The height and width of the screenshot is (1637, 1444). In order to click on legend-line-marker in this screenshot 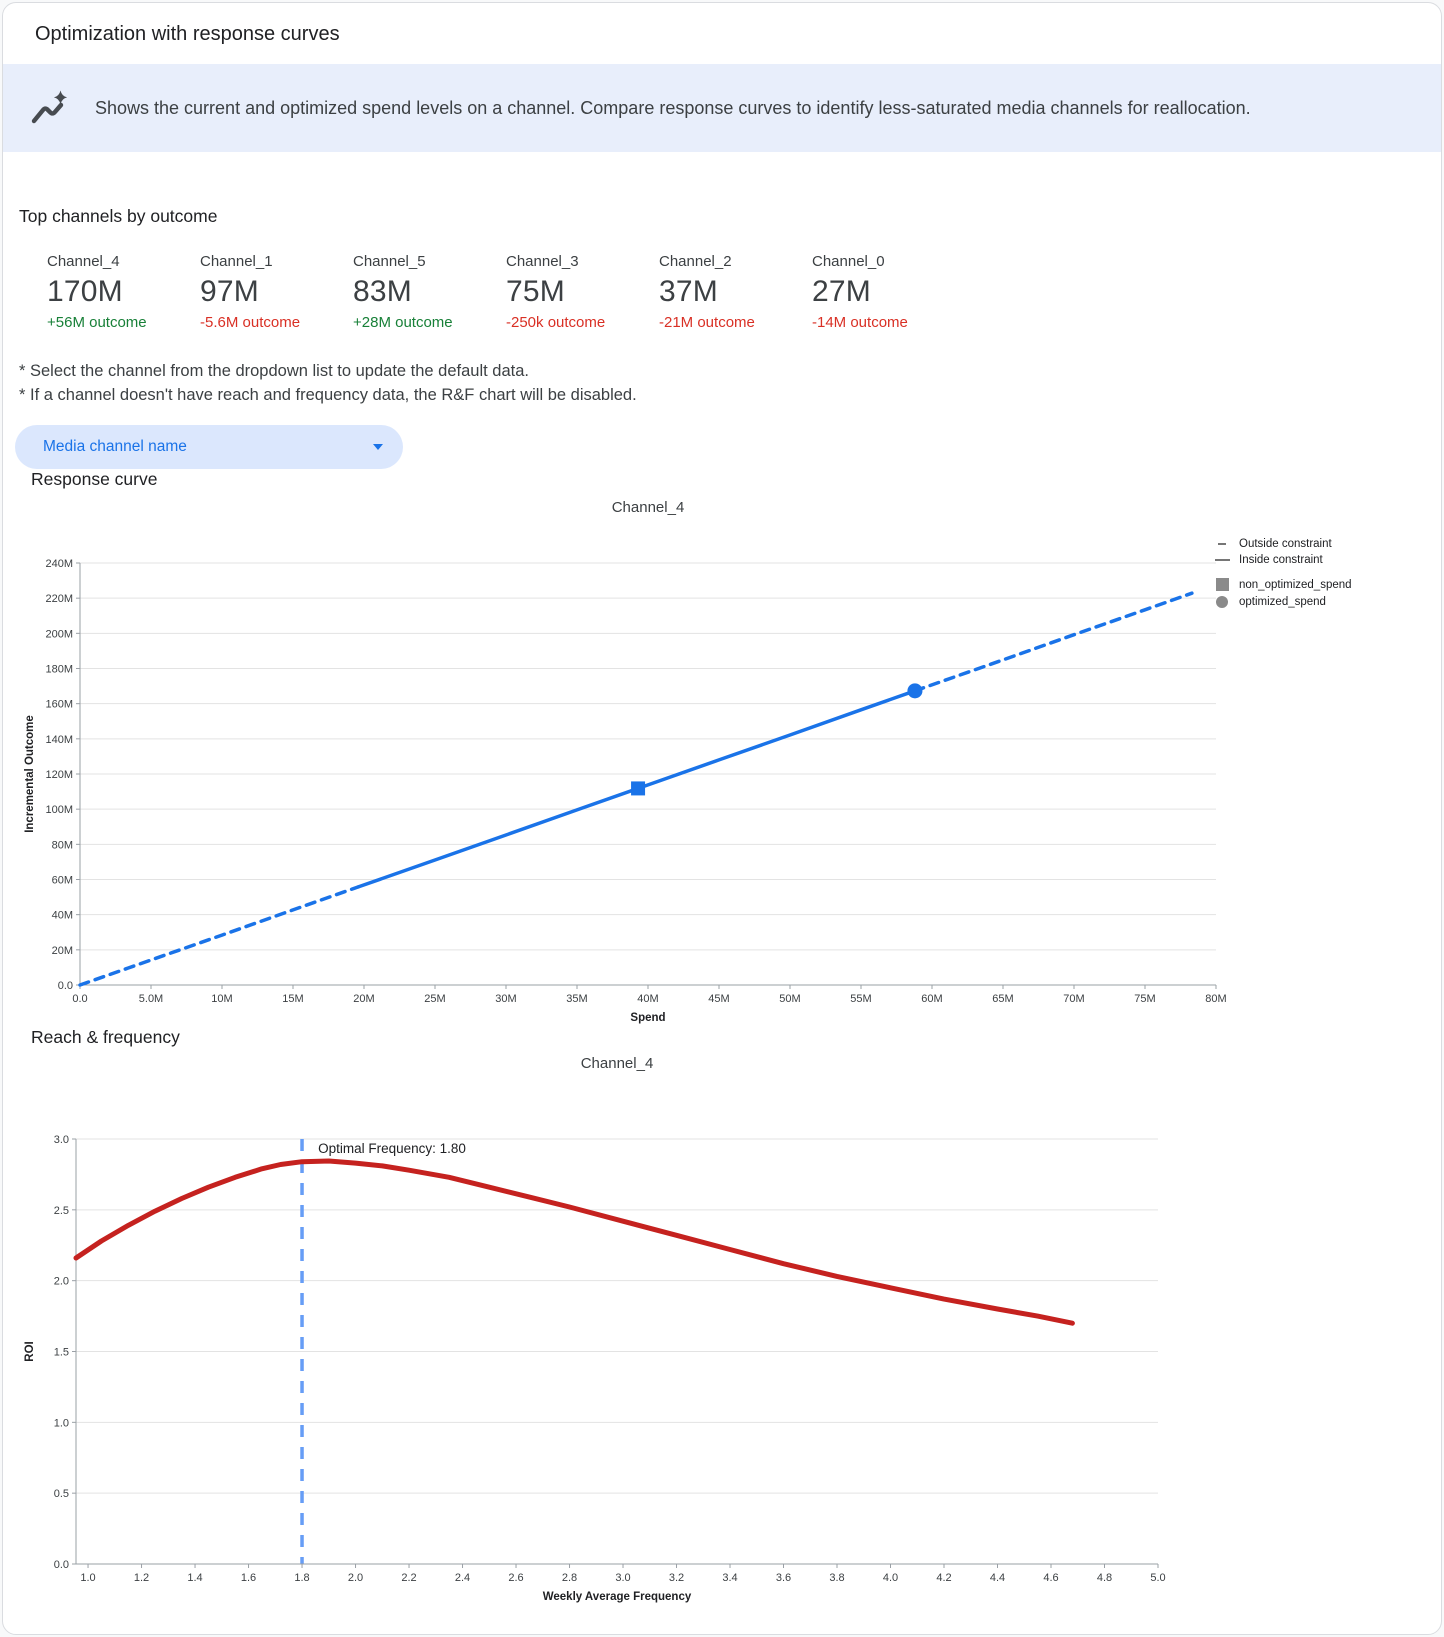, I will do `click(1222, 560)`.